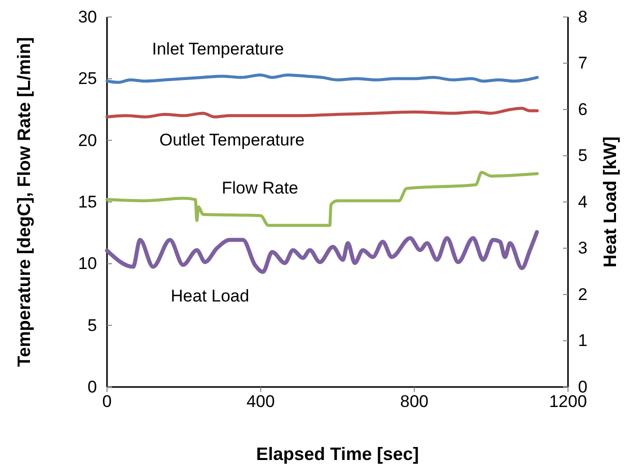  I want to click on series-label: Inlet Temperature, so click(218, 48).